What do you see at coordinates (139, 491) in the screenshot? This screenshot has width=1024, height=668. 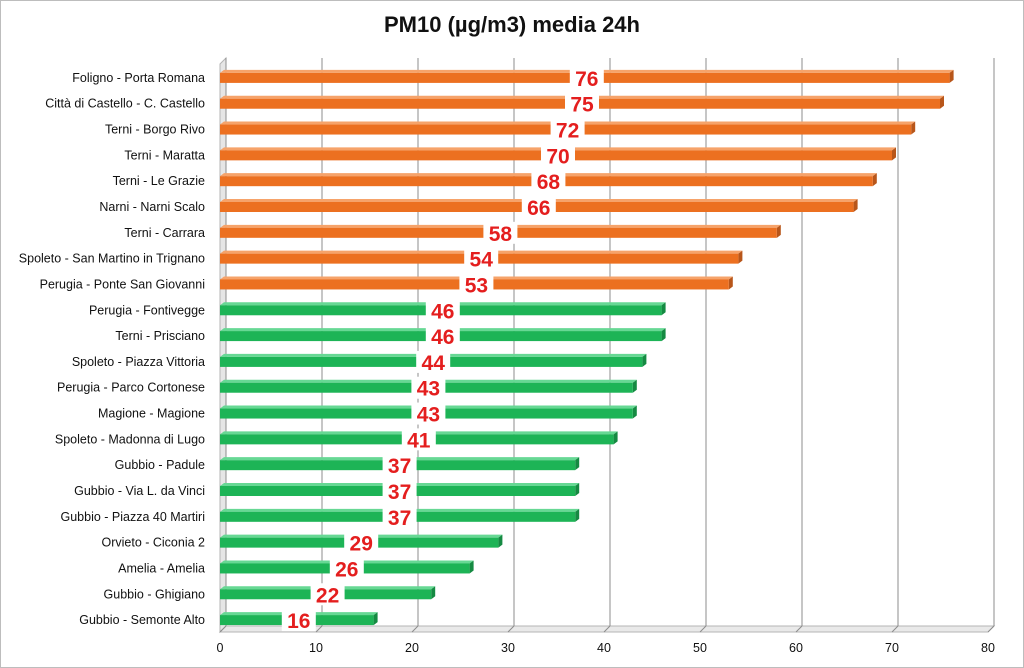 I see `category-label: Gubbio - Via L. da Vinci` at bounding box center [139, 491].